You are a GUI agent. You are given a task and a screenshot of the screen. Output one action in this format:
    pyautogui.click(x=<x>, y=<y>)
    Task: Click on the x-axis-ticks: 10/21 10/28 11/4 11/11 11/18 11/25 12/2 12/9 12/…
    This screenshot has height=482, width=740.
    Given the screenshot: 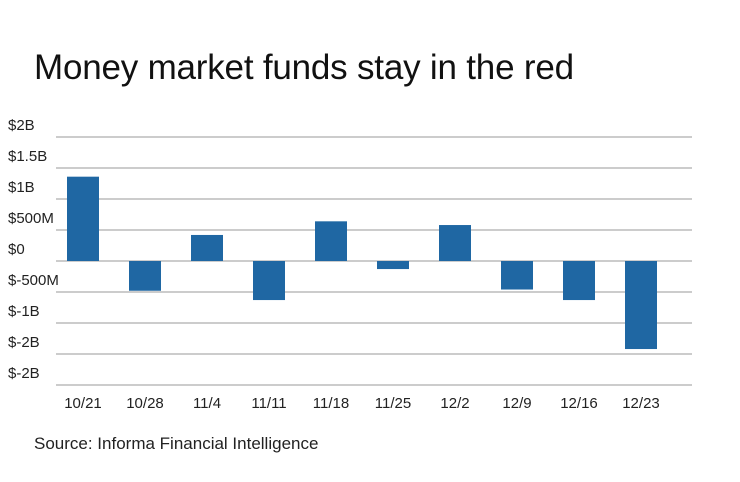 What is the action you would take?
    pyautogui.click(x=362, y=403)
    